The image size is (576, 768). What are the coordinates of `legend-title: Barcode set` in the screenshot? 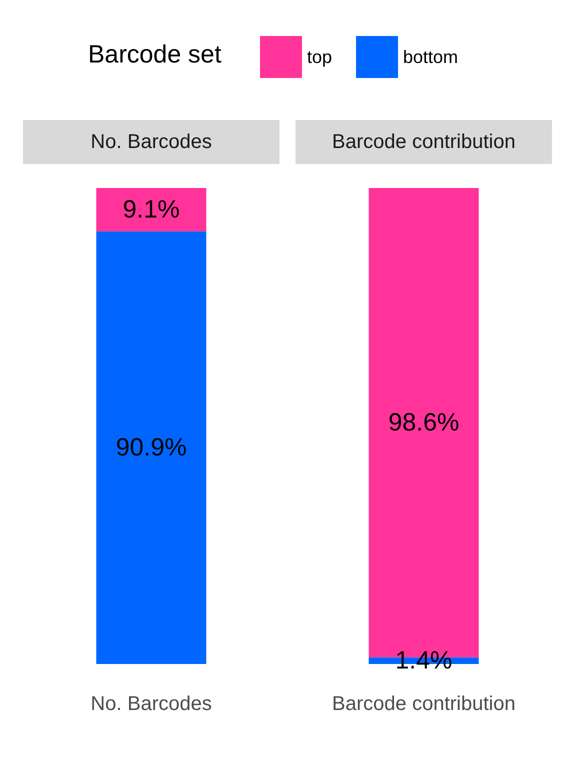 It's located at (155, 54).